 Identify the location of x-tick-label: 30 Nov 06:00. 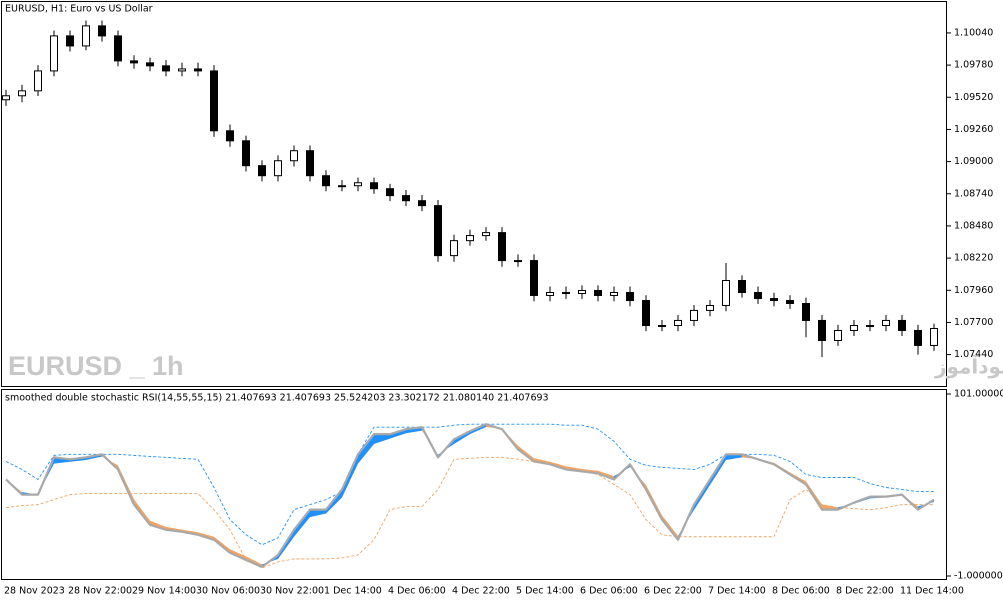
(228, 591).